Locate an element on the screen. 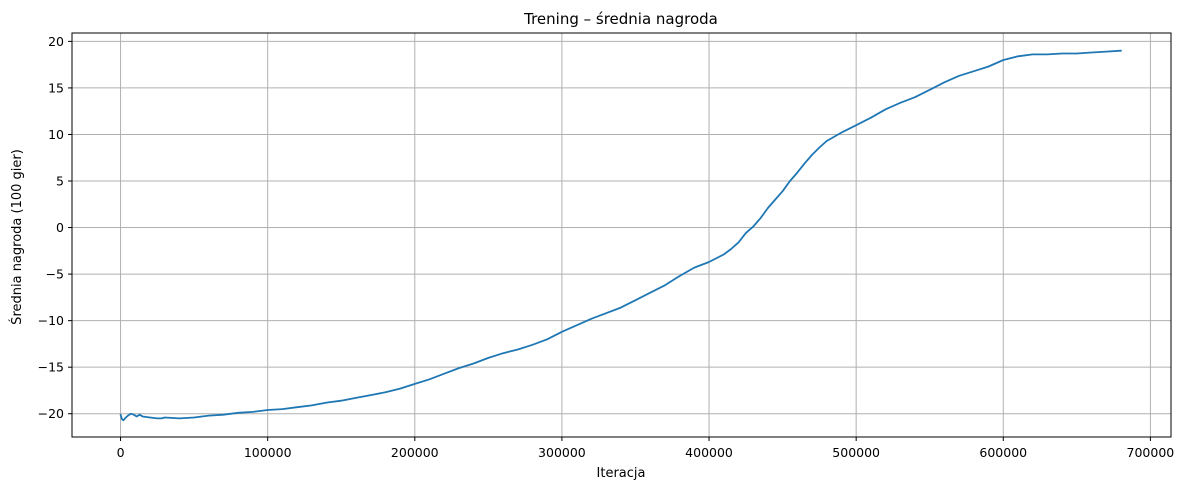 The height and width of the screenshot is (490, 1186). y-tick-label: 20 is located at coordinates (56, 41).